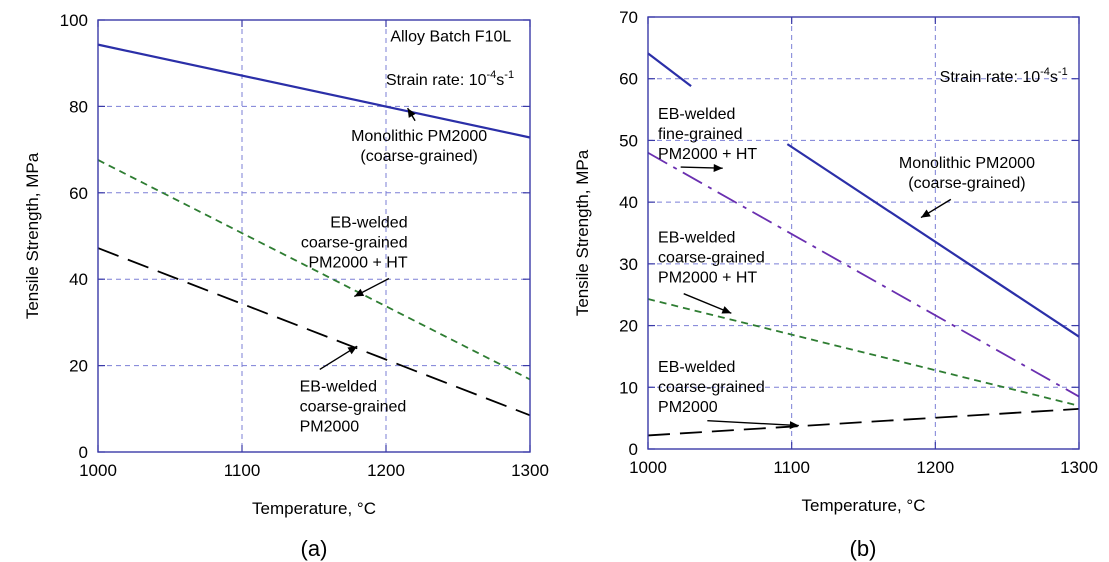  I want to click on panel-label: (b), so click(863, 548).